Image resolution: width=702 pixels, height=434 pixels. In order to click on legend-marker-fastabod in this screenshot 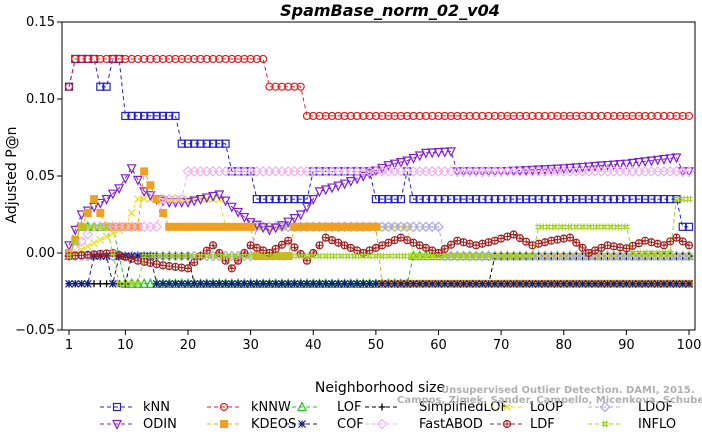, I will do `click(382, 424)`.